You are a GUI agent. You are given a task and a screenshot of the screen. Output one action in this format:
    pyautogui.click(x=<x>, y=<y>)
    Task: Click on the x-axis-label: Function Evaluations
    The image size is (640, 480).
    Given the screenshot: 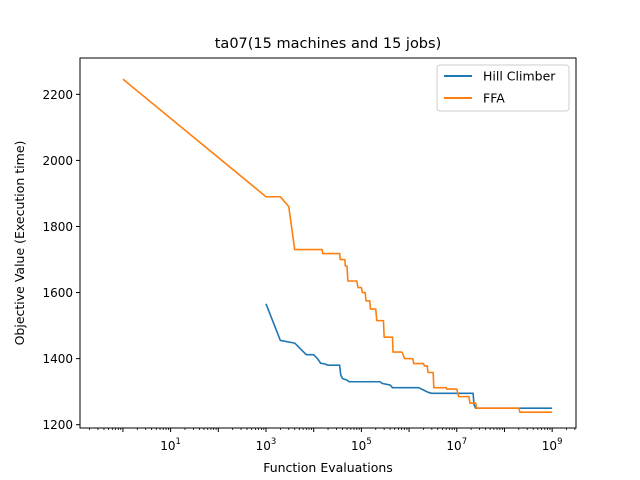 What is the action you would take?
    pyautogui.click(x=328, y=467)
    